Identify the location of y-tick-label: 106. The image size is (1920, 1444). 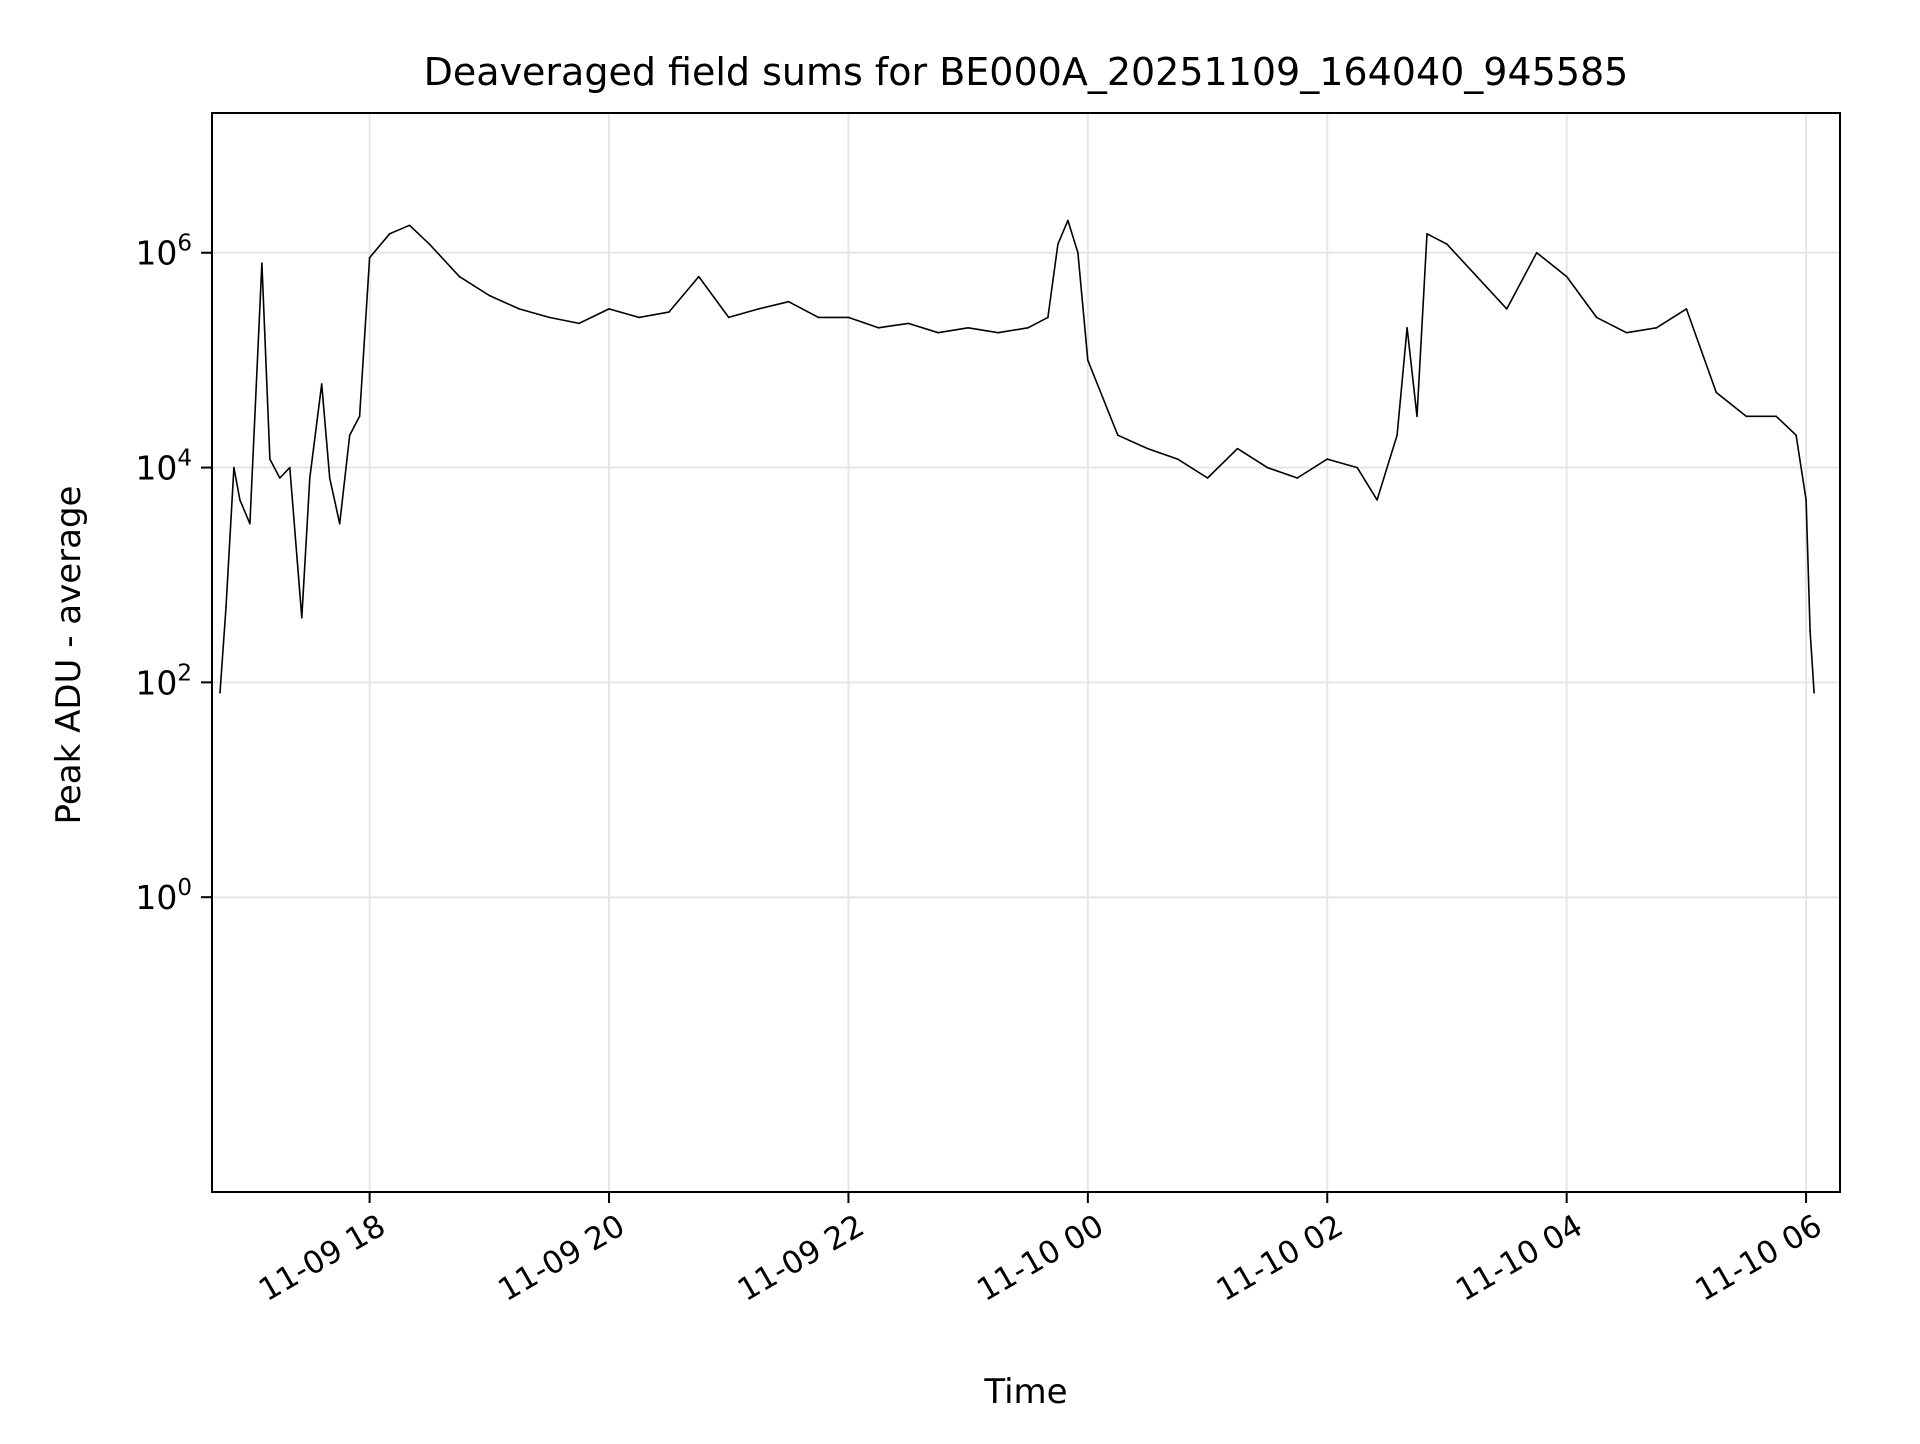
(163, 252).